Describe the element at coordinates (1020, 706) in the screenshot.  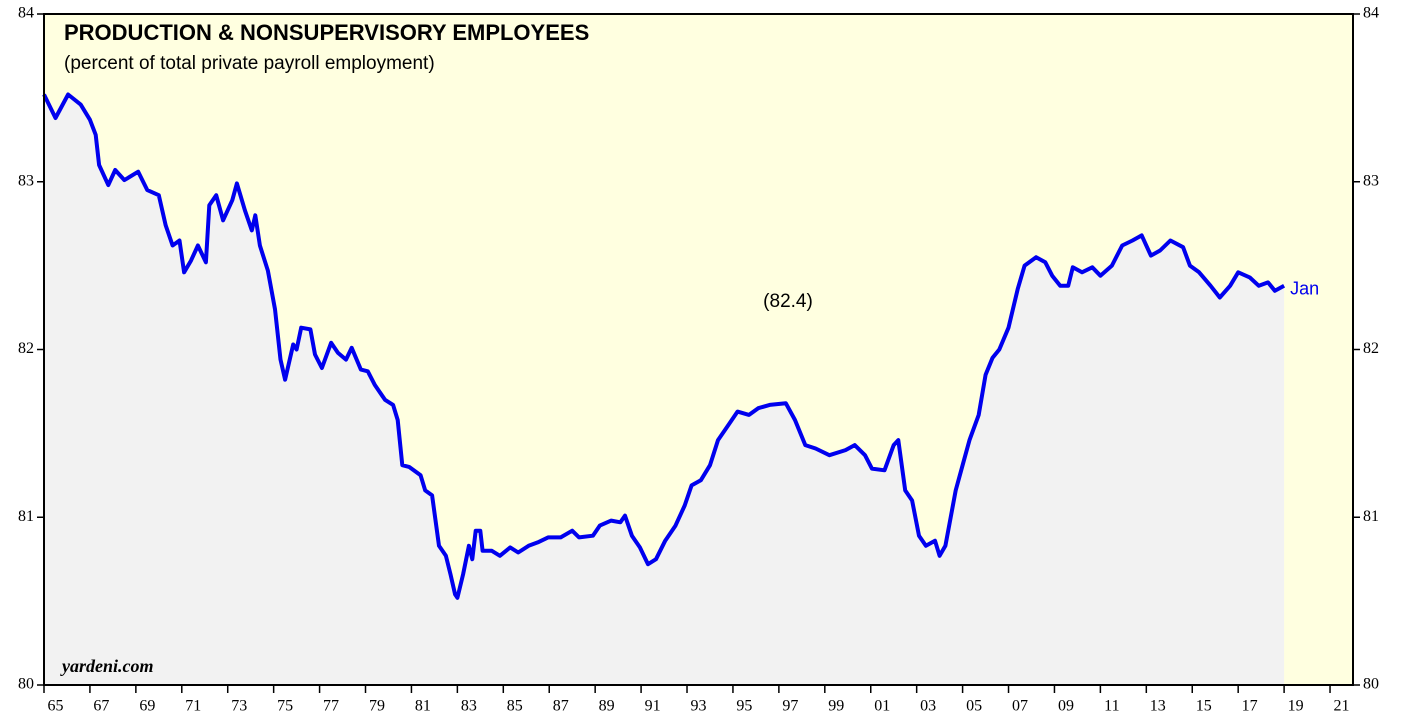
I see `x-tick-label: 07` at that location.